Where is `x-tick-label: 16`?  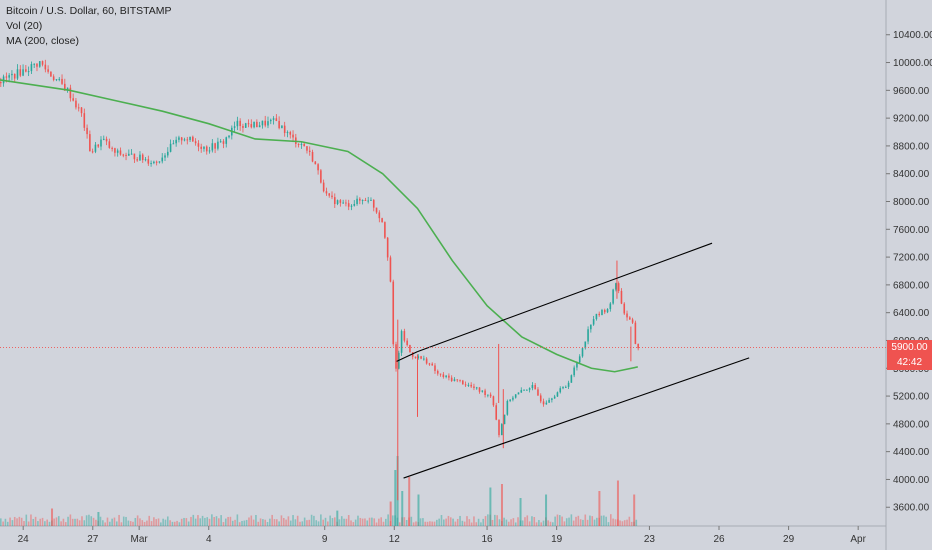
x-tick-label: 16 is located at coordinates (488, 539).